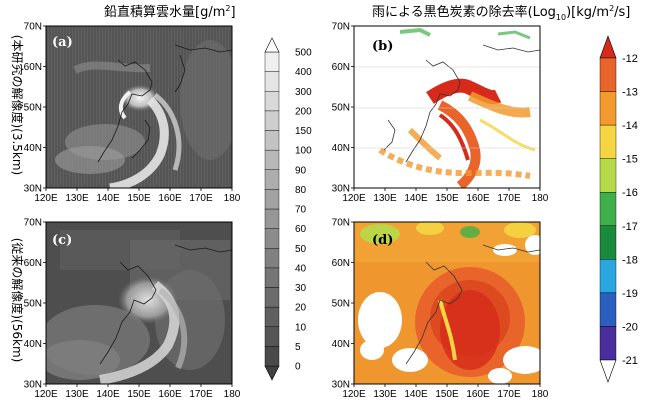  Describe the element at coordinates (301, 190) in the screenshot. I see `colorbar-tick-label: 80` at that location.